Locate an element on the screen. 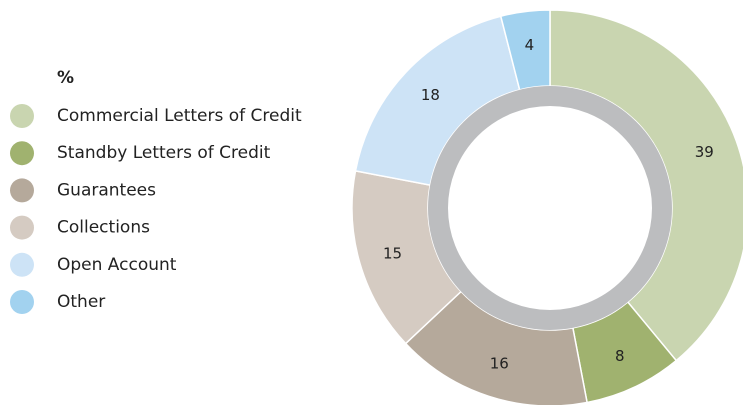  legend-label: Other is located at coordinates (81, 302).